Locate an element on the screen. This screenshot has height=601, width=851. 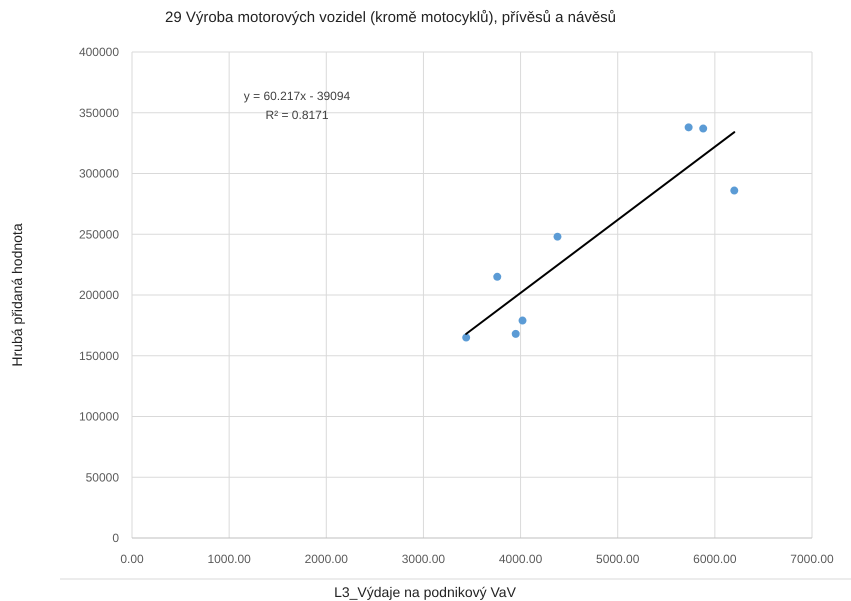
y-tick-label: 250000 is located at coordinates (99, 234).